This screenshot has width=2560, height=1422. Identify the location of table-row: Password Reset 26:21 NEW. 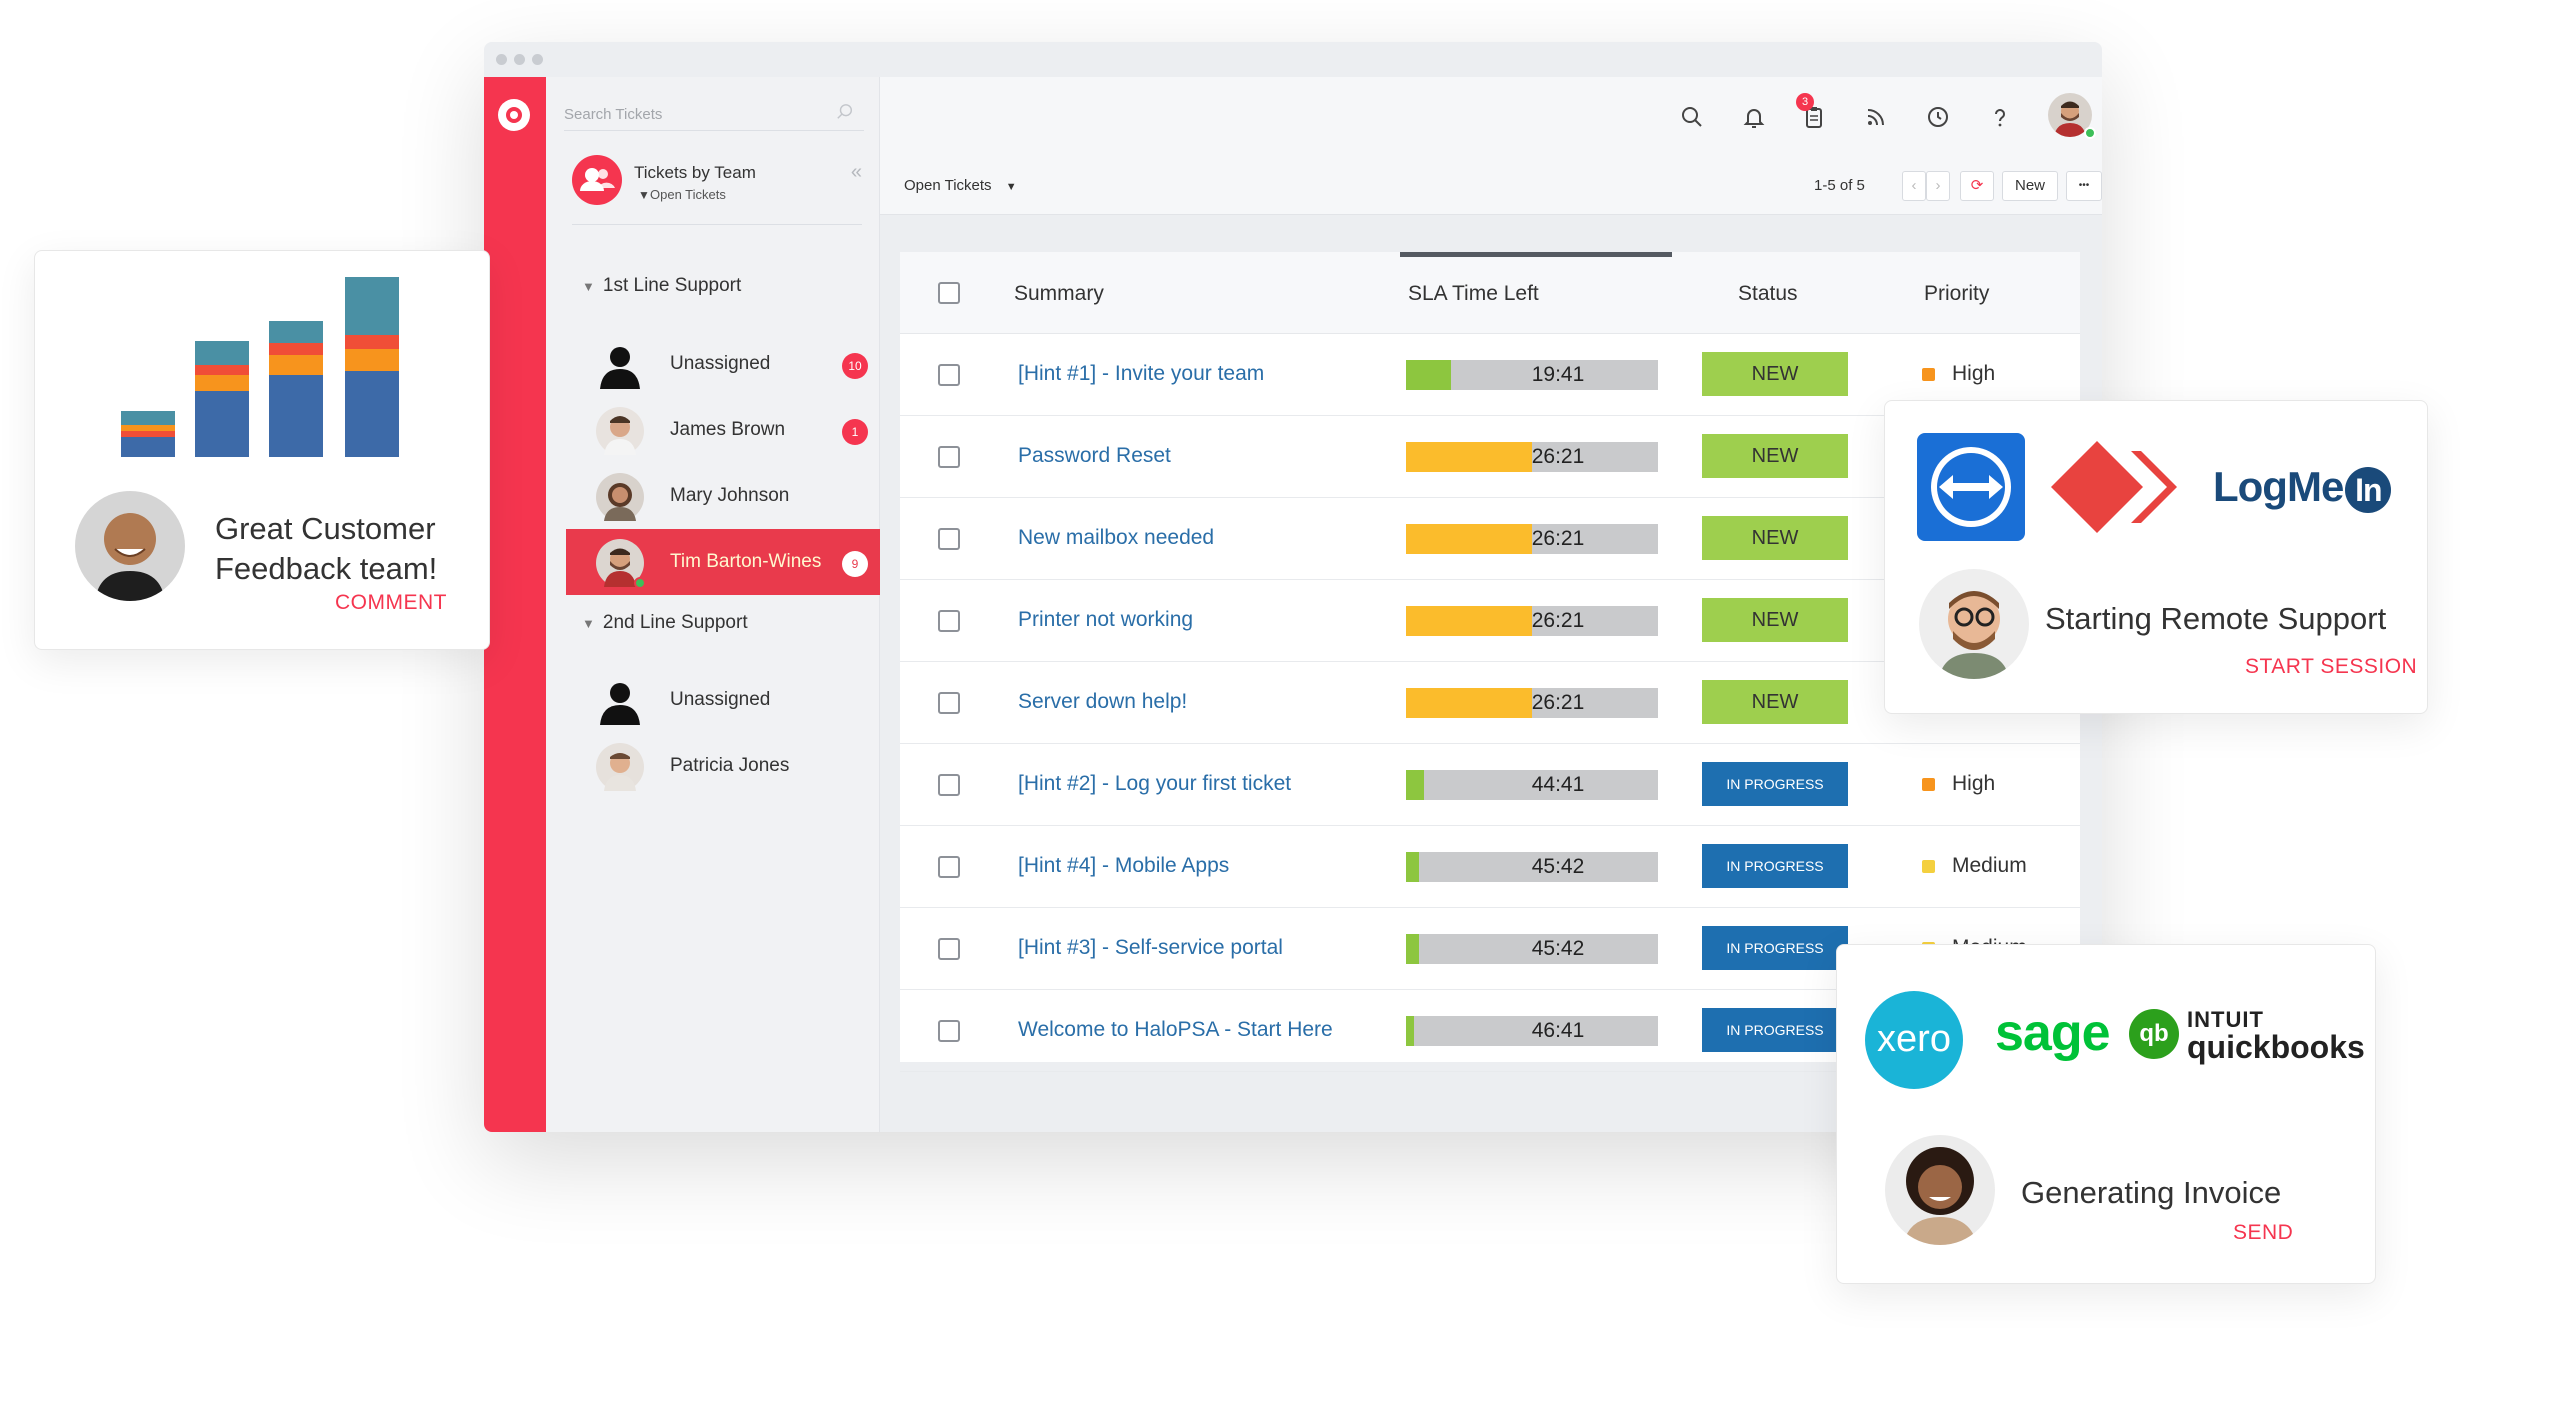
(1490, 457).